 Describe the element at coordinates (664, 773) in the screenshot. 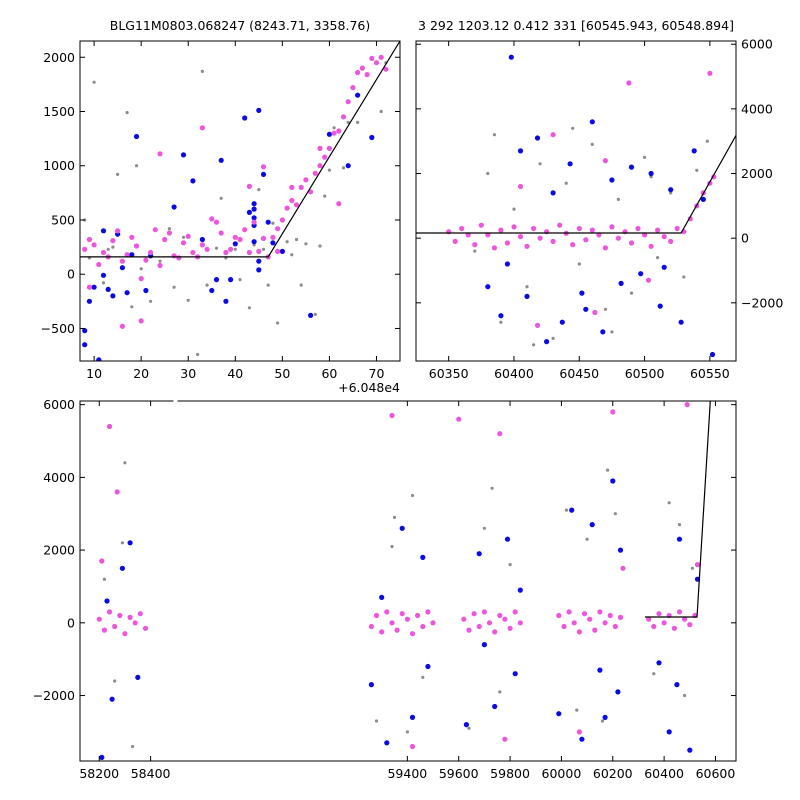

I see `x-tick-label: 60400` at that location.